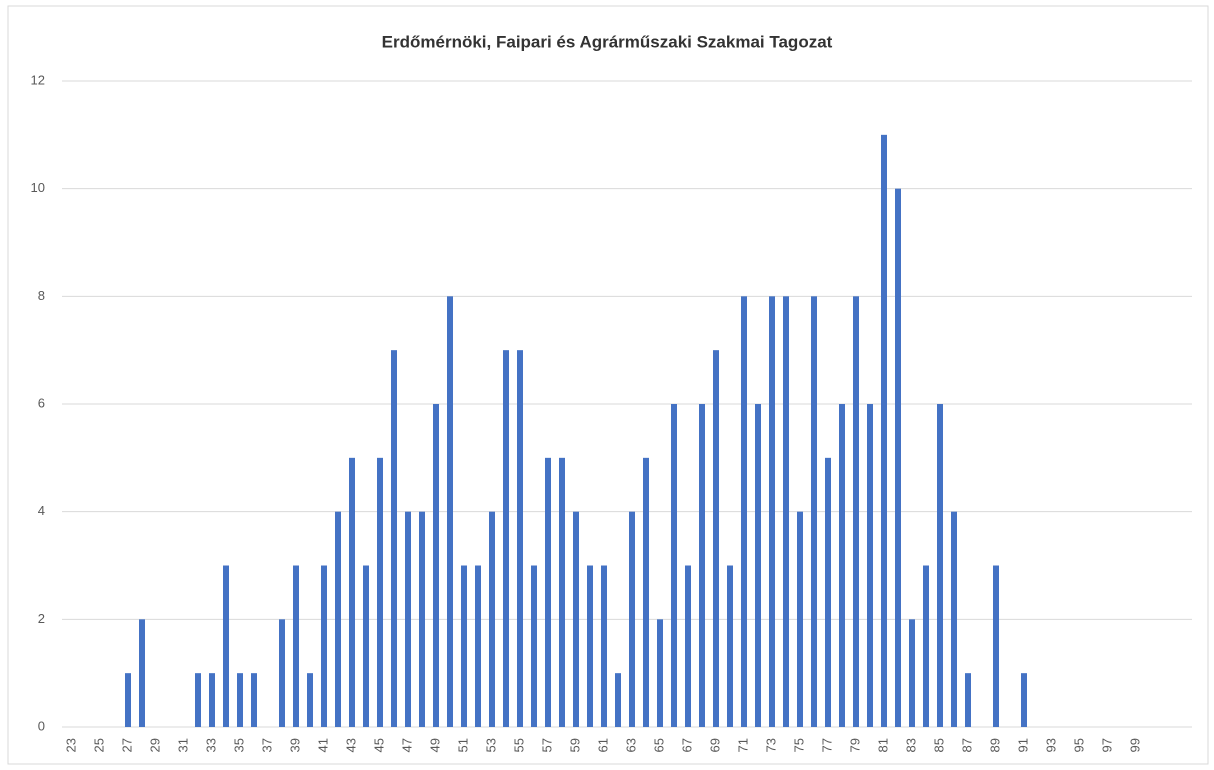 The width and height of the screenshot is (1214, 770). What do you see at coordinates (38, 187) in the screenshot?
I see `y-tick-label: 10` at bounding box center [38, 187].